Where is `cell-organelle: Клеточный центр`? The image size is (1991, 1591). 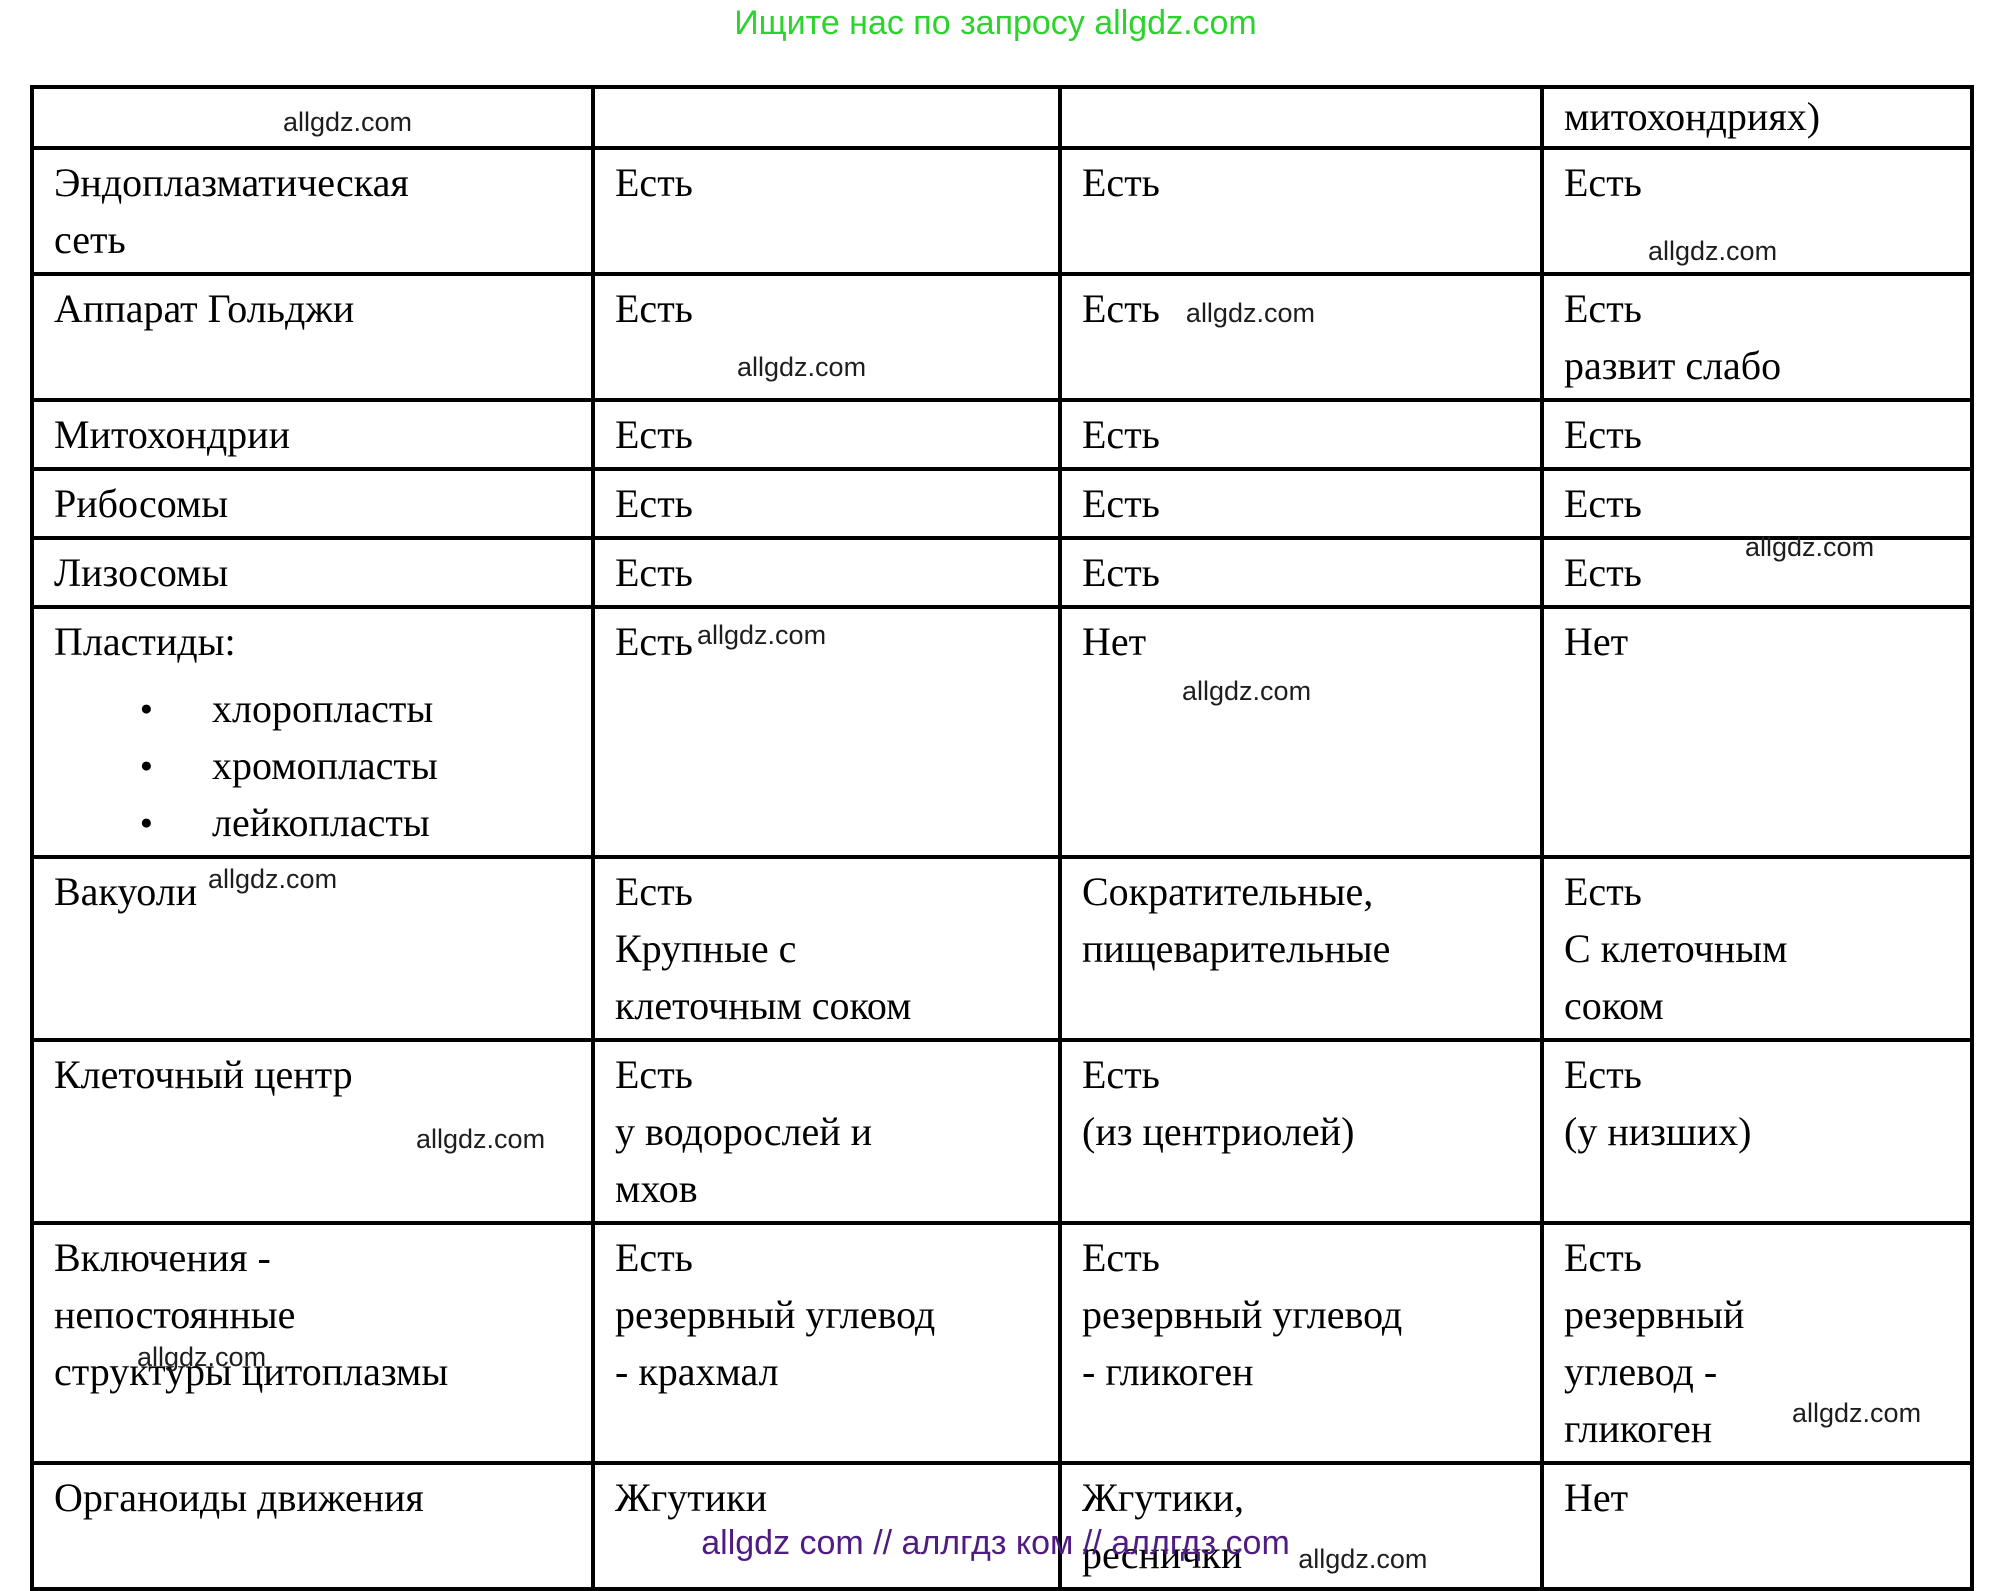
cell-organelle: Клеточный центр is located at coordinates (312, 1131).